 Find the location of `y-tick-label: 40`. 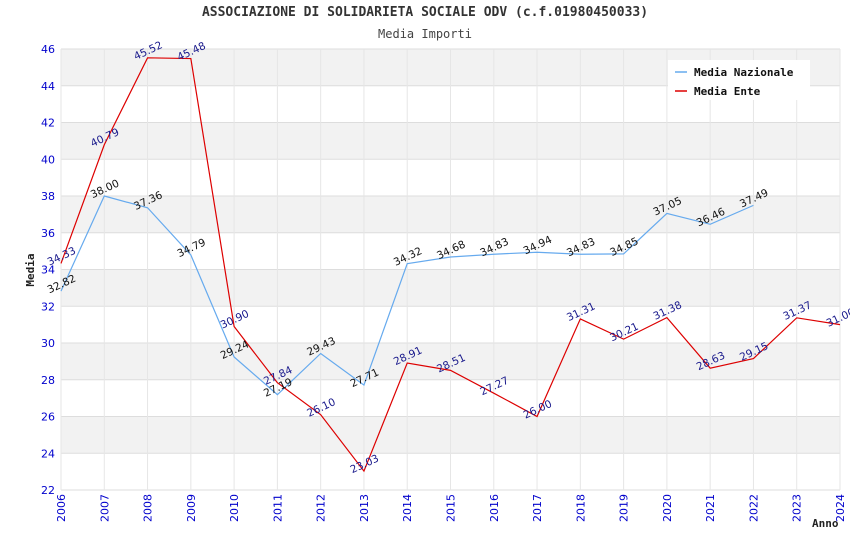

y-tick-label: 40 is located at coordinates (48, 159).